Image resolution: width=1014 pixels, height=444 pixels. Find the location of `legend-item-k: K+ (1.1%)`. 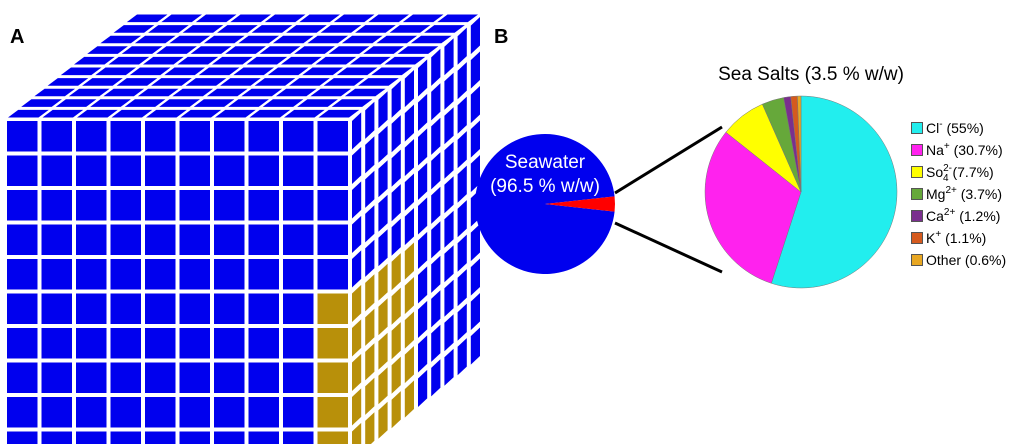

legend-item-k: K+ (1.1%) is located at coordinates (958, 238).